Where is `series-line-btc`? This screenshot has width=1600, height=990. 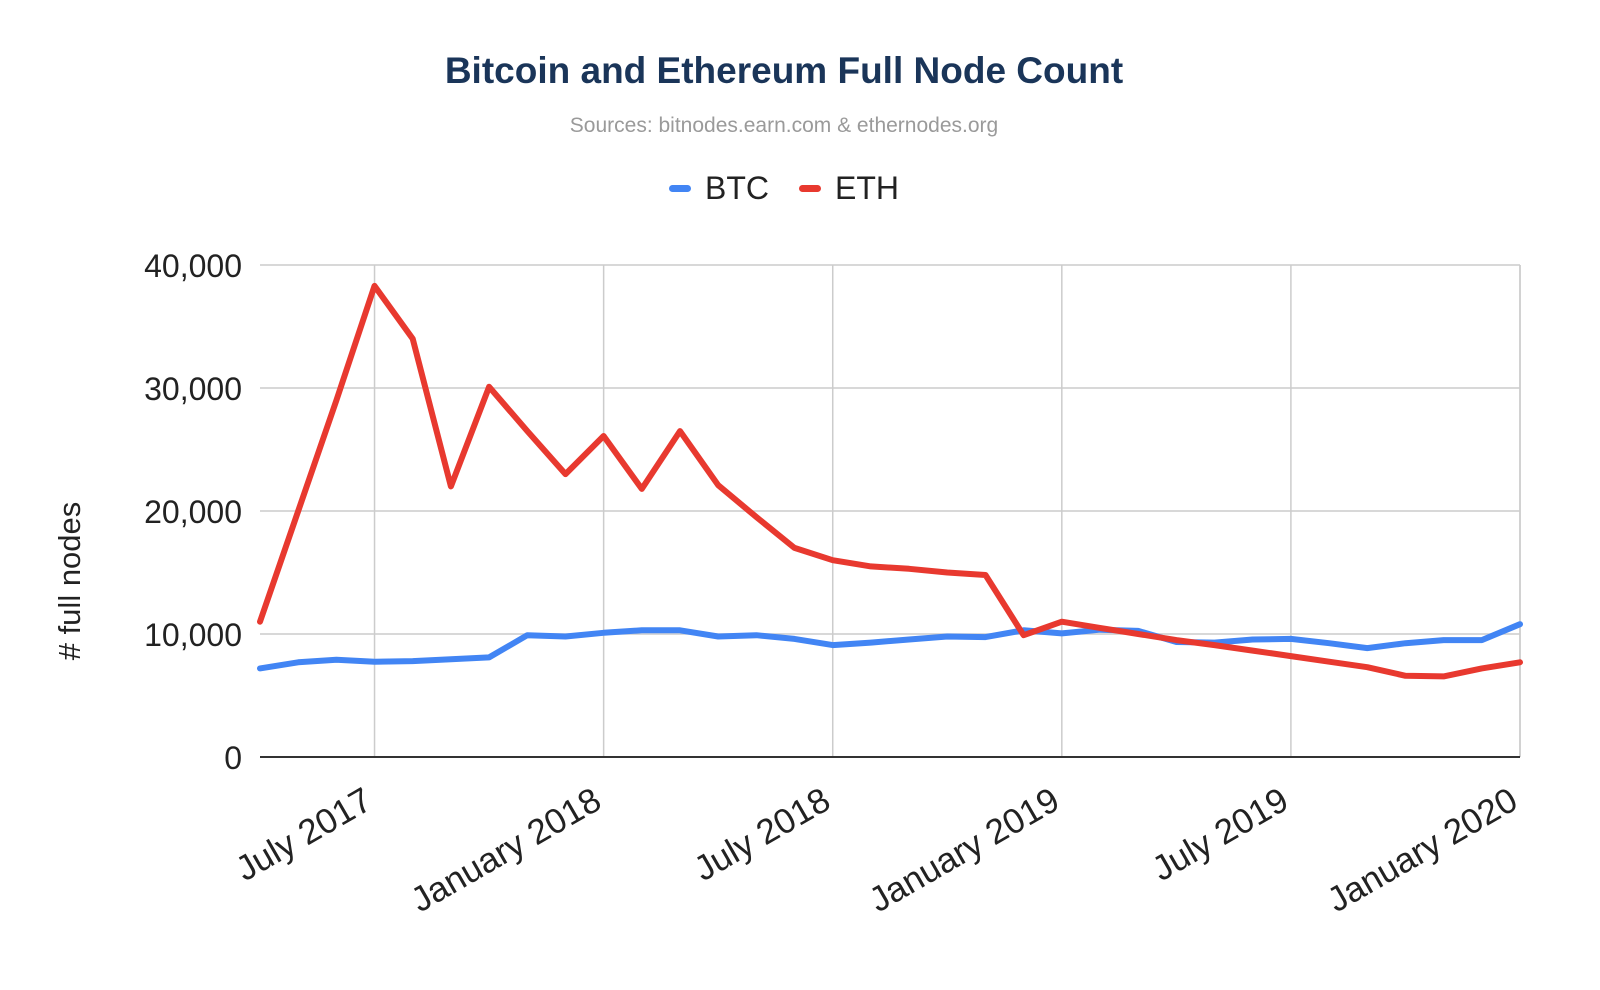
series-line-btc is located at coordinates (890, 646).